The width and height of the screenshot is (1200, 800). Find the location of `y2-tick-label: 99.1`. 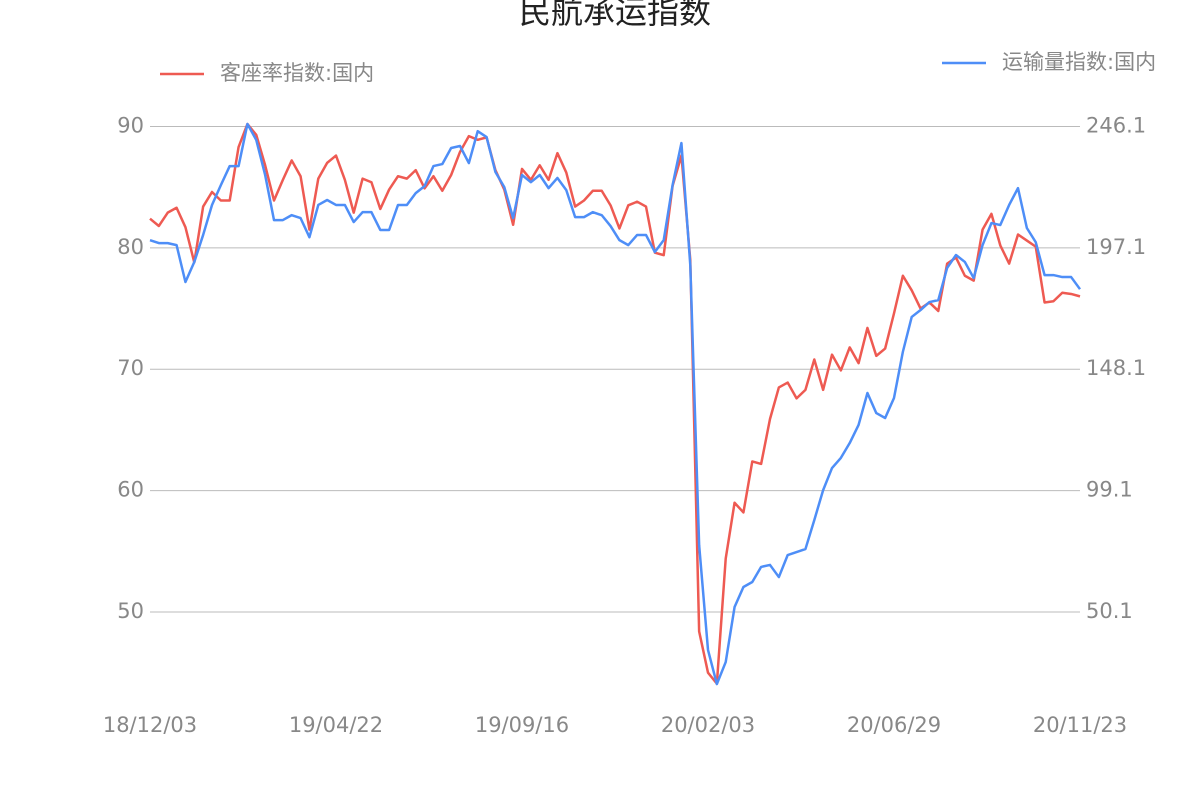

y2-tick-label: 99.1 is located at coordinates (1109, 490).